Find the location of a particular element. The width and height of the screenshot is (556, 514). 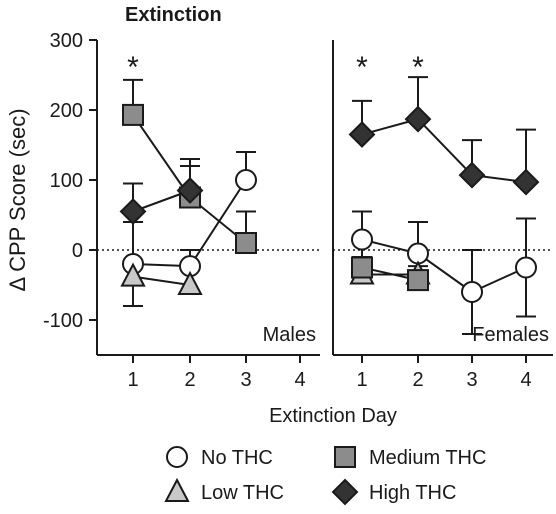

y-tick-label: 200 is located at coordinates (66, 111).